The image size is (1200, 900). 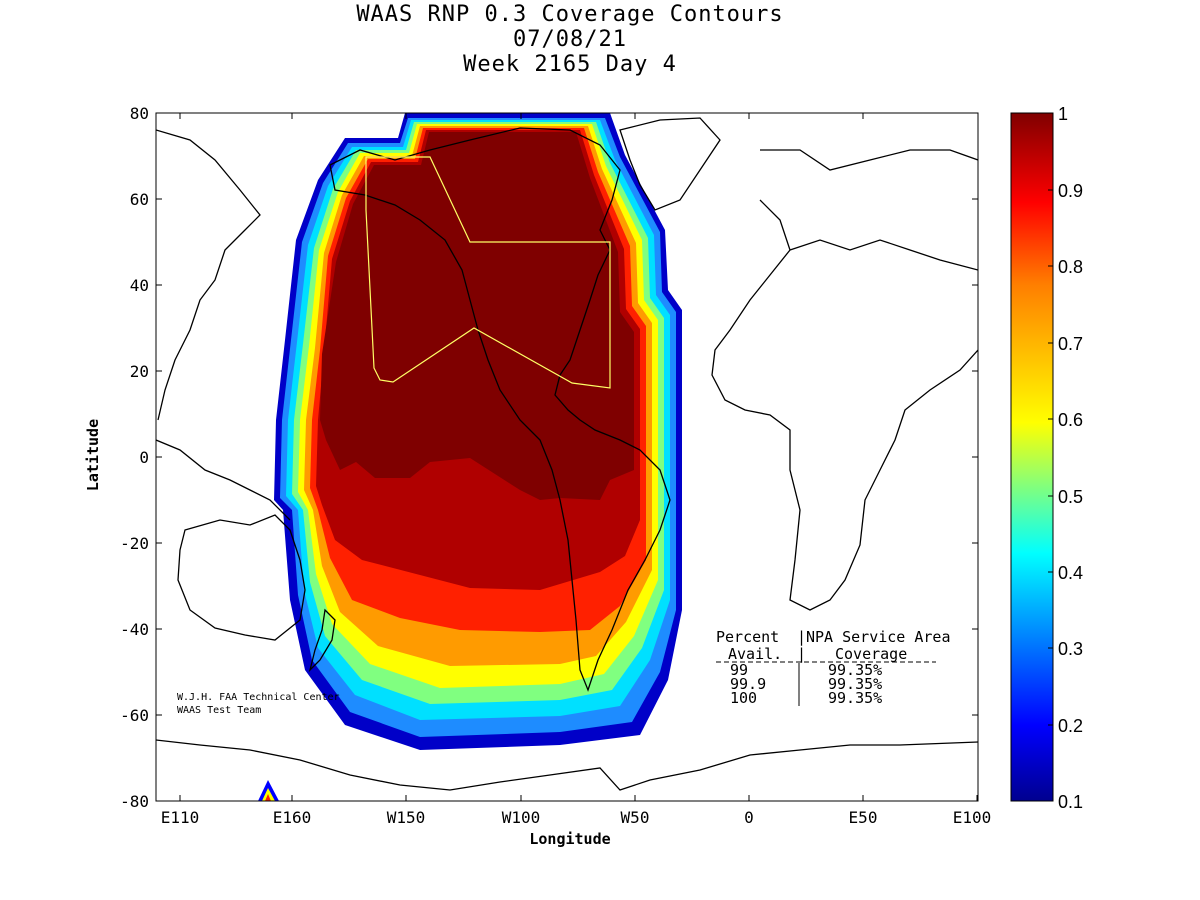 I want to click on y-axis-title: Latitude, so click(x=93, y=455).